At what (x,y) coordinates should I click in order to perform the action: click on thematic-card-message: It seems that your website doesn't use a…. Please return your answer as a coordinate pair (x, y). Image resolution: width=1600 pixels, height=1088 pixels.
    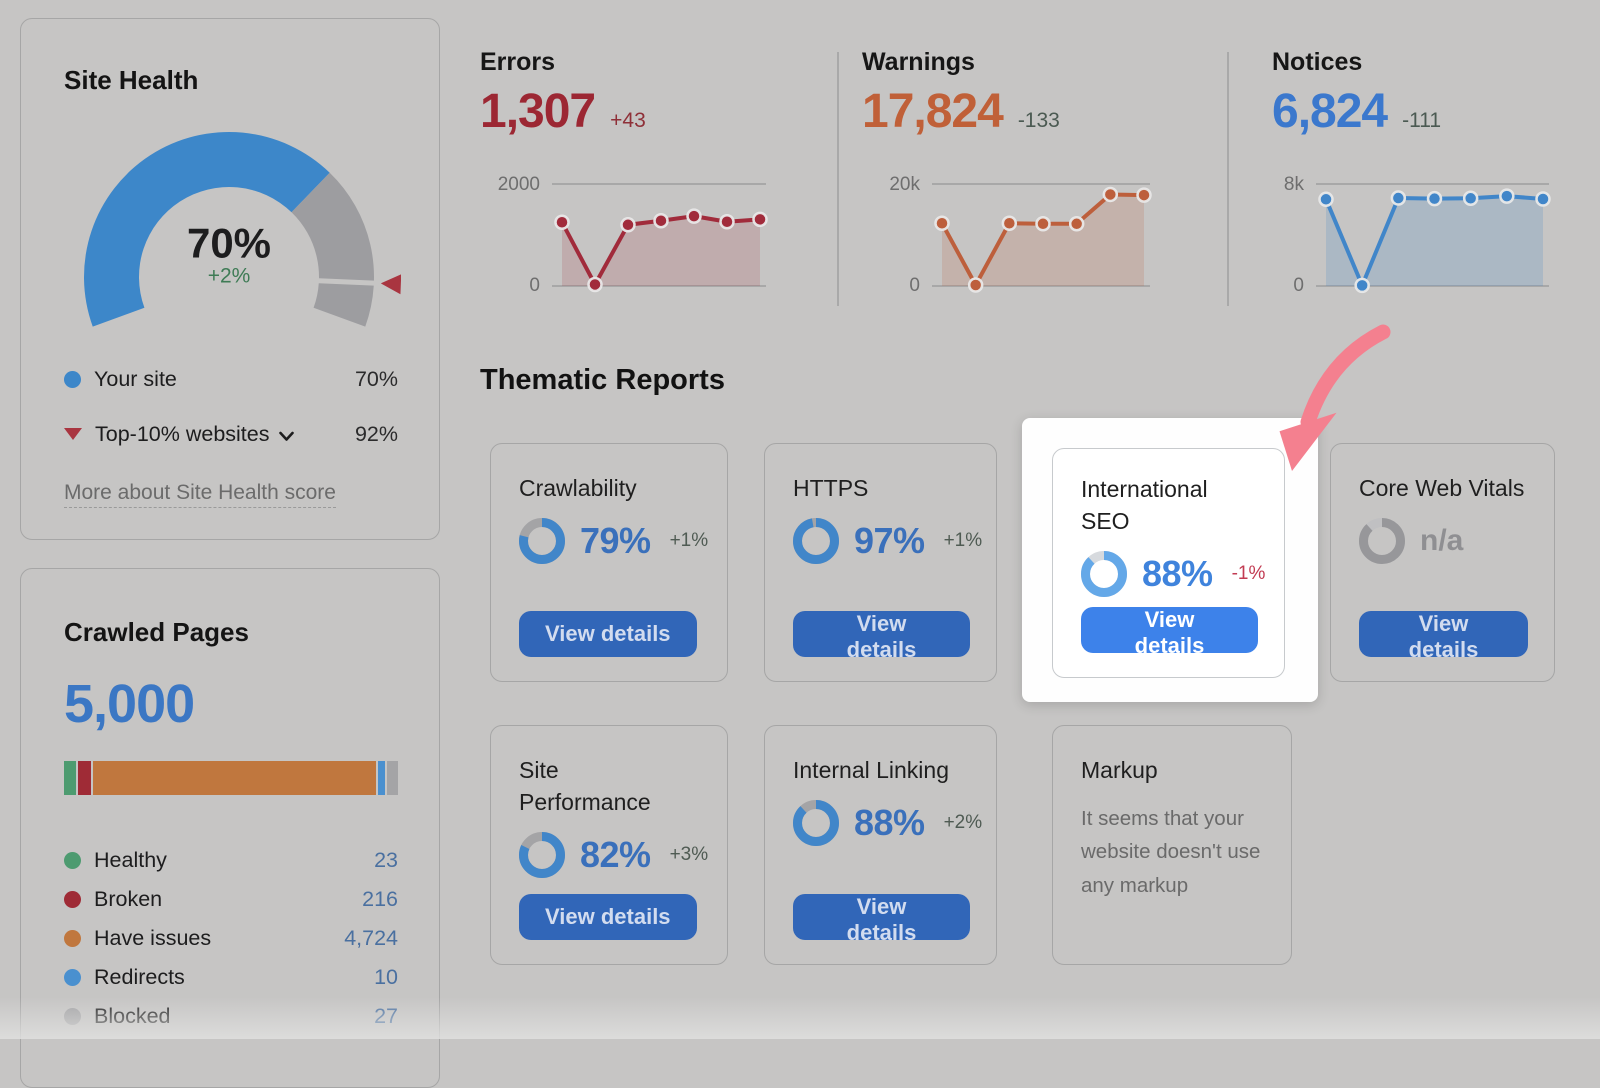
    Looking at the image, I should click on (1171, 852).